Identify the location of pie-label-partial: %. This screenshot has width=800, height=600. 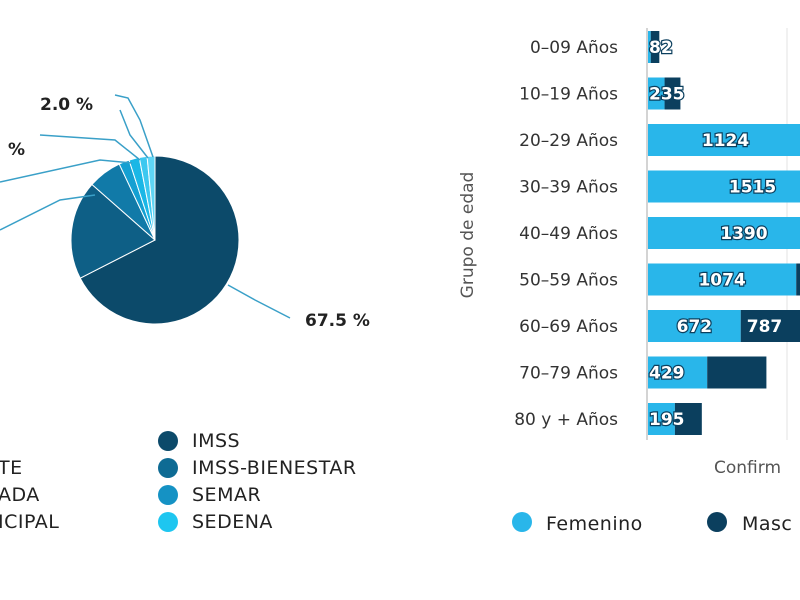
(16, 150).